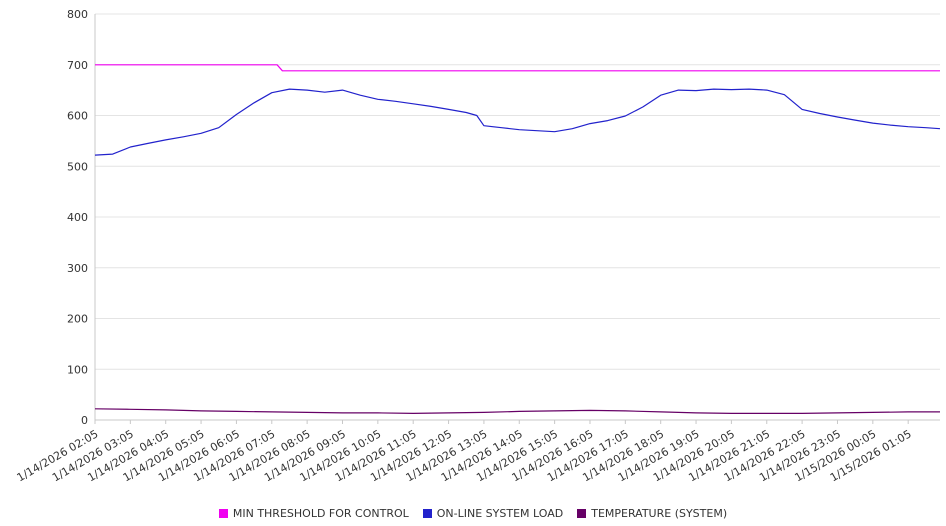 The image size is (946, 526). I want to click on y-axis-tick-label: 800, so click(77, 14).